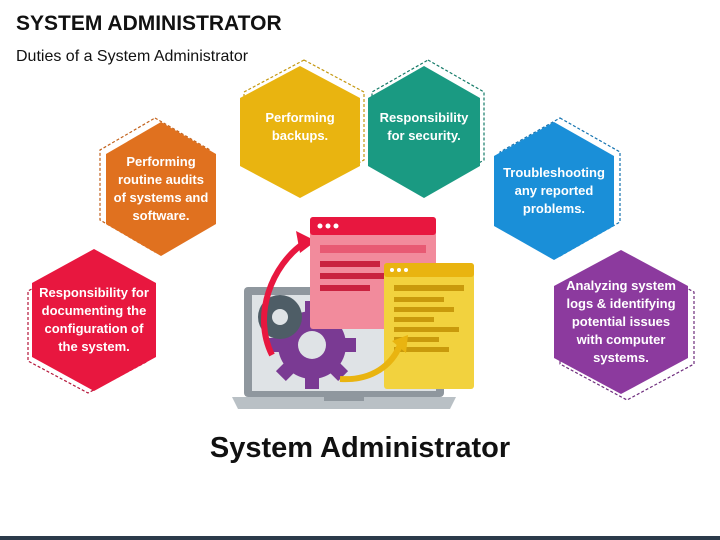 The height and width of the screenshot is (540, 720). Describe the element at coordinates (554, 173) in the screenshot. I see `duty-text-line: Troubleshooting` at that location.